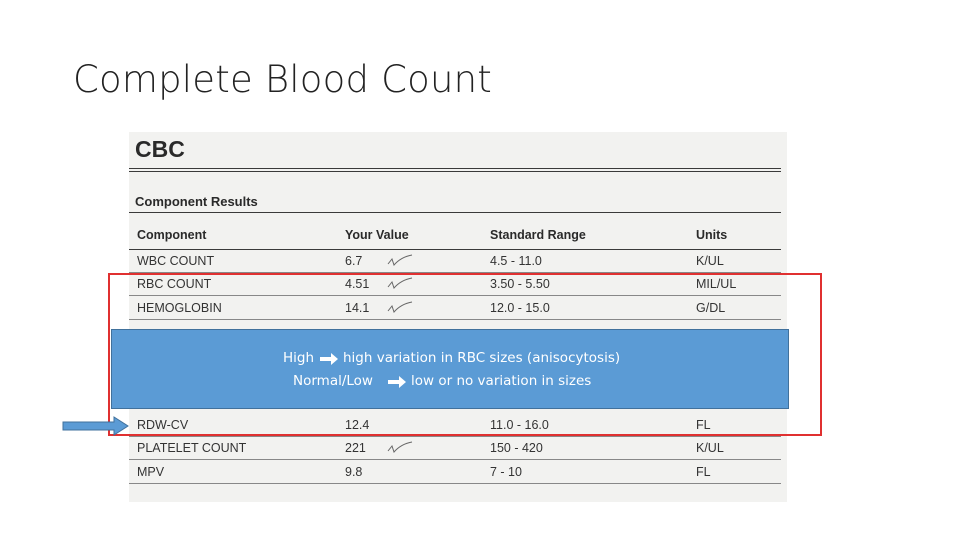  I want to click on row-value: 221, so click(355, 448).